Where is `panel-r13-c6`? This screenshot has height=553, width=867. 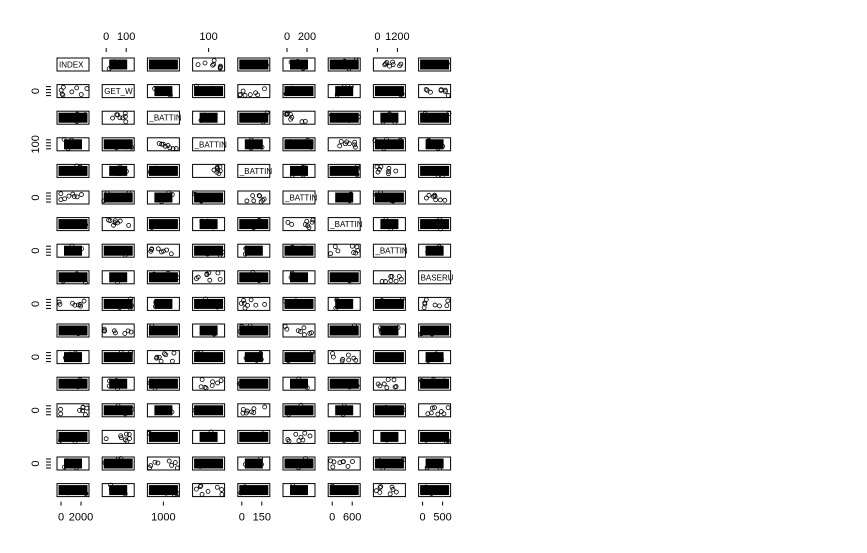 panel-r13-c6 is located at coordinates (344, 410).